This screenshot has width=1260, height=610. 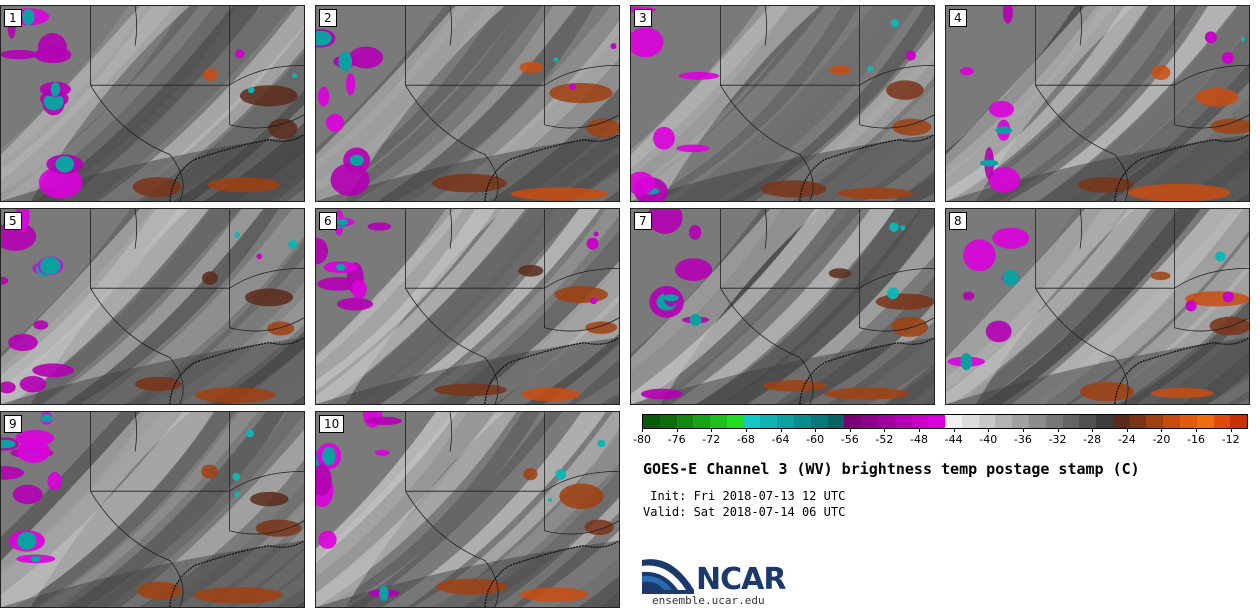 I want to click on colorbar-tick-label: -20, so click(x=1161, y=439).